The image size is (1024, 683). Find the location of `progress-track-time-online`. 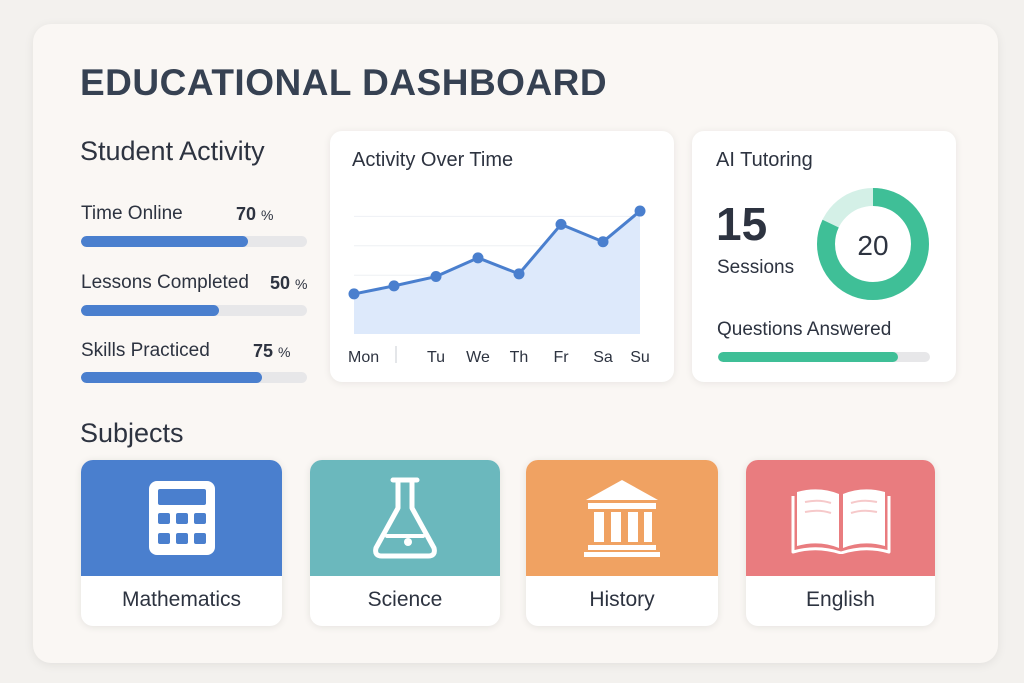

progress-track-time-online is located at coordinates (194, 241).